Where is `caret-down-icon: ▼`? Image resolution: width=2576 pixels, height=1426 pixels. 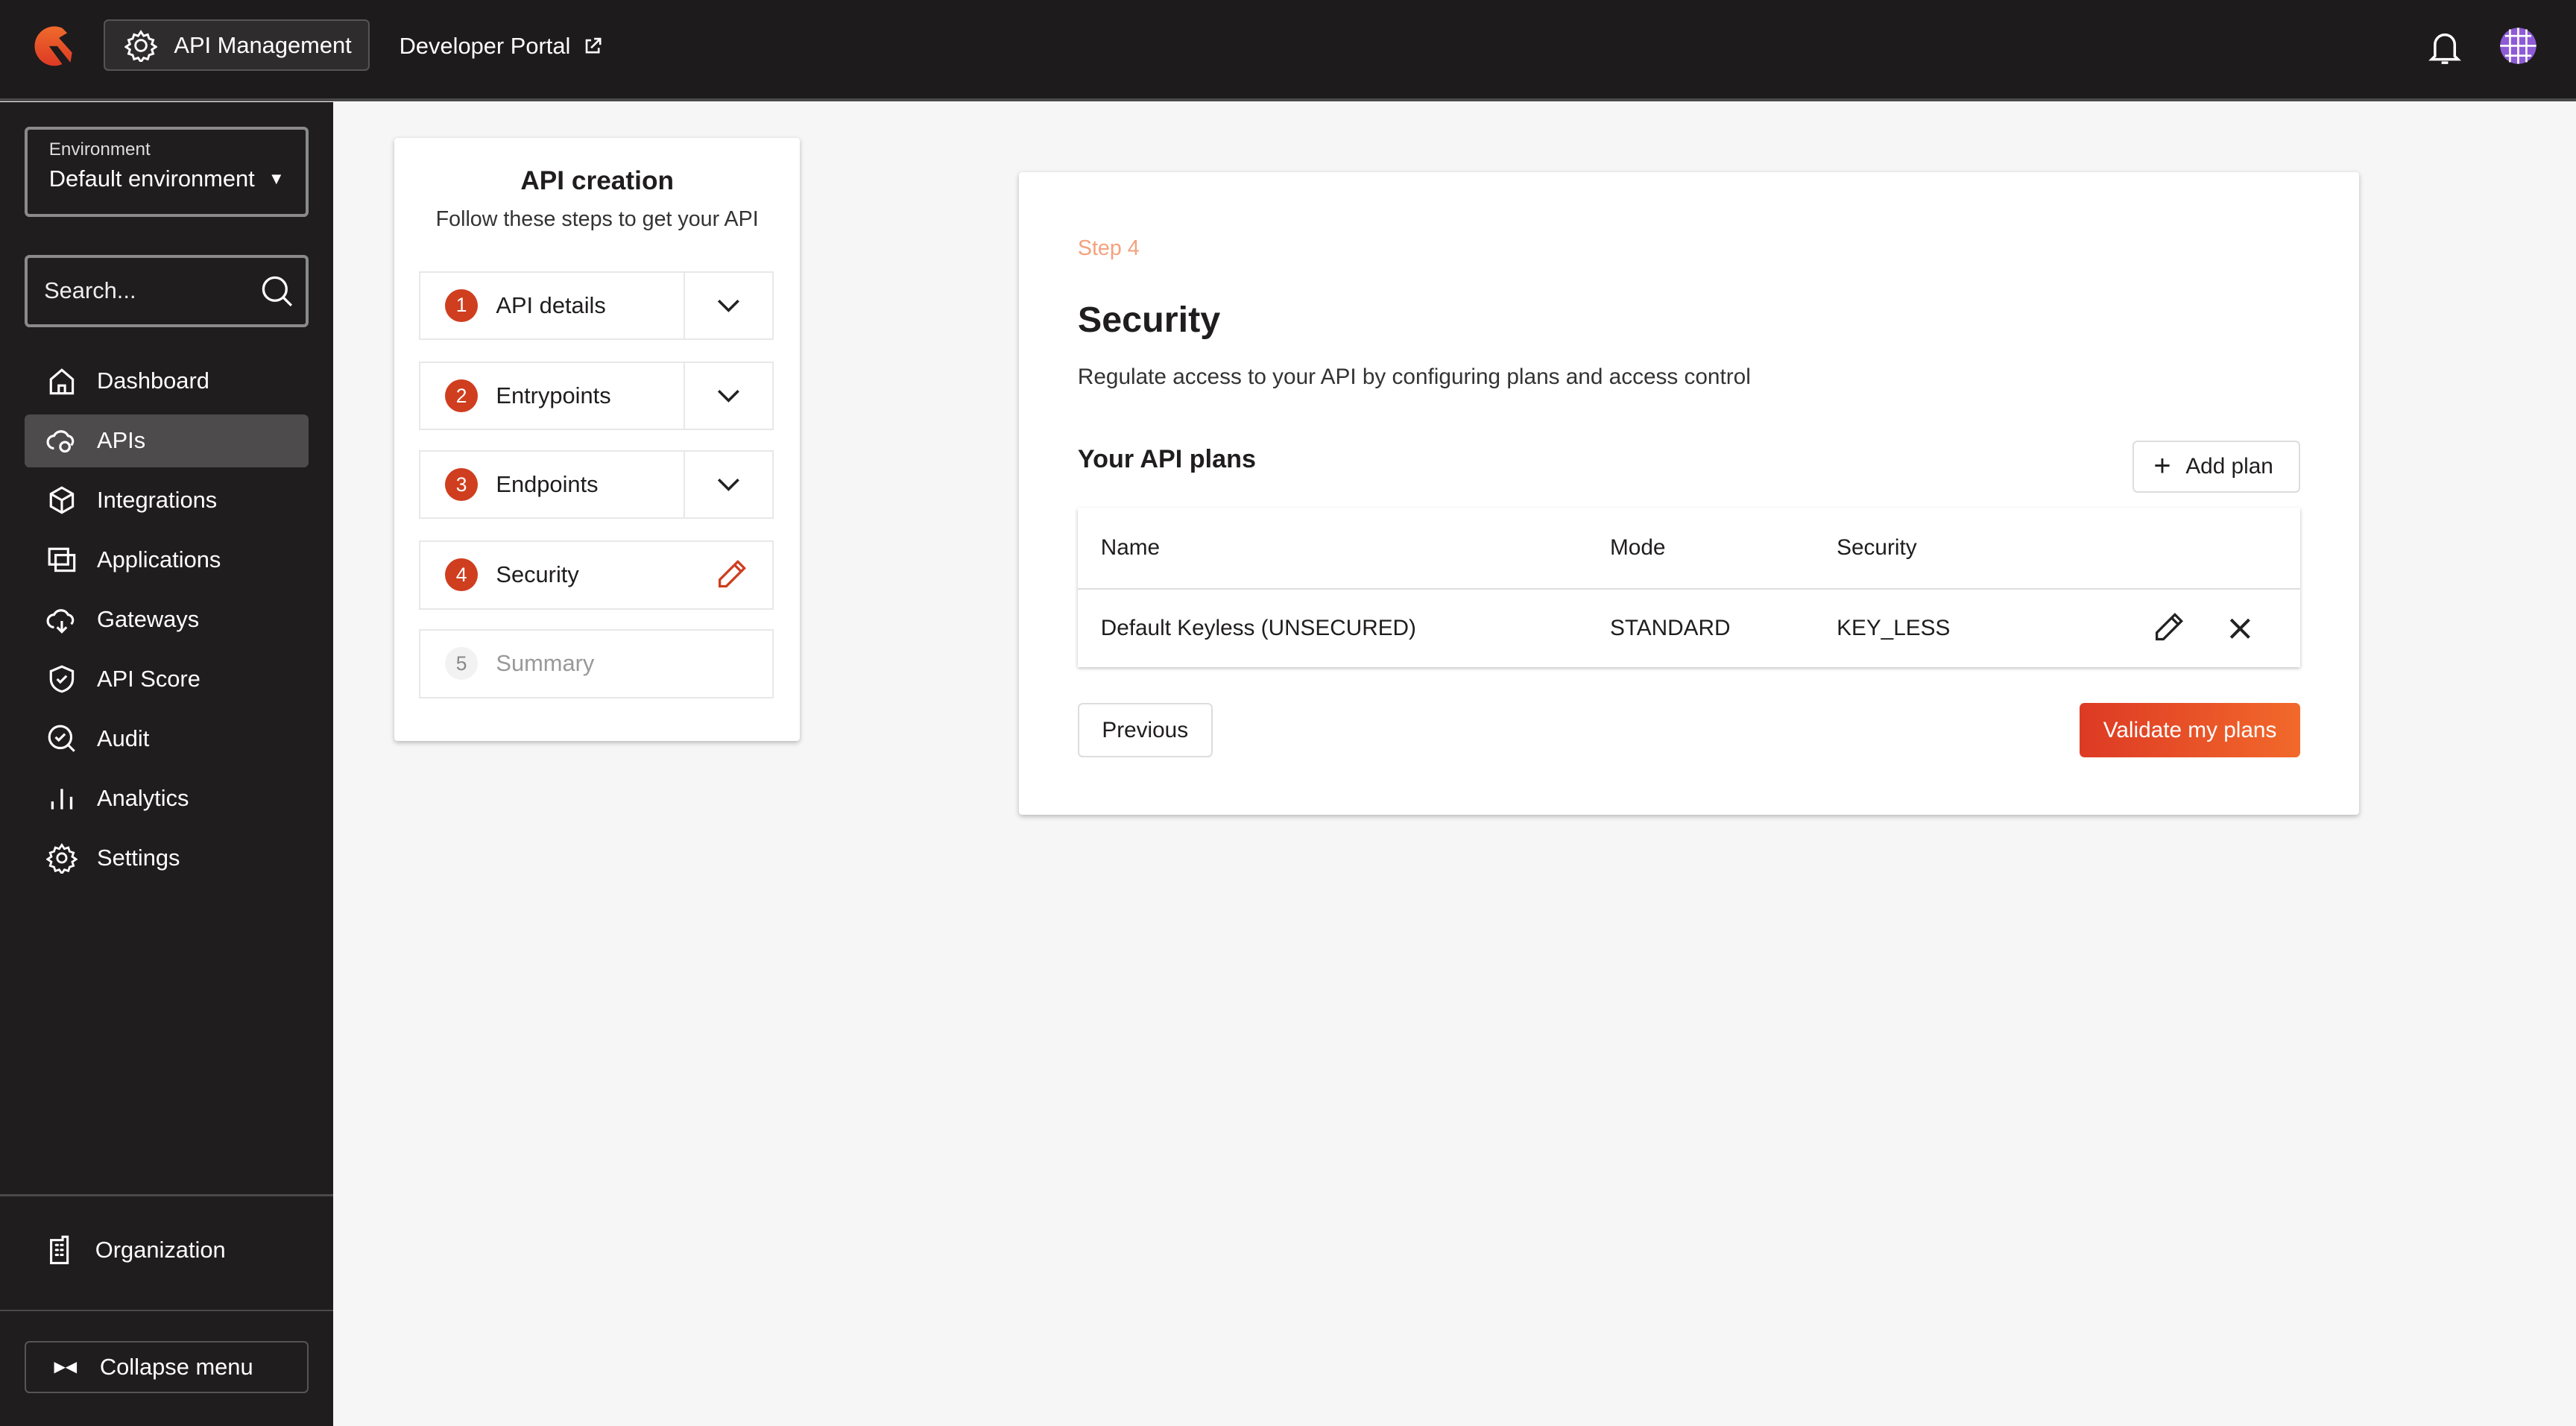
caret-down-icon: ▼ is located at coordinates (276, 178).